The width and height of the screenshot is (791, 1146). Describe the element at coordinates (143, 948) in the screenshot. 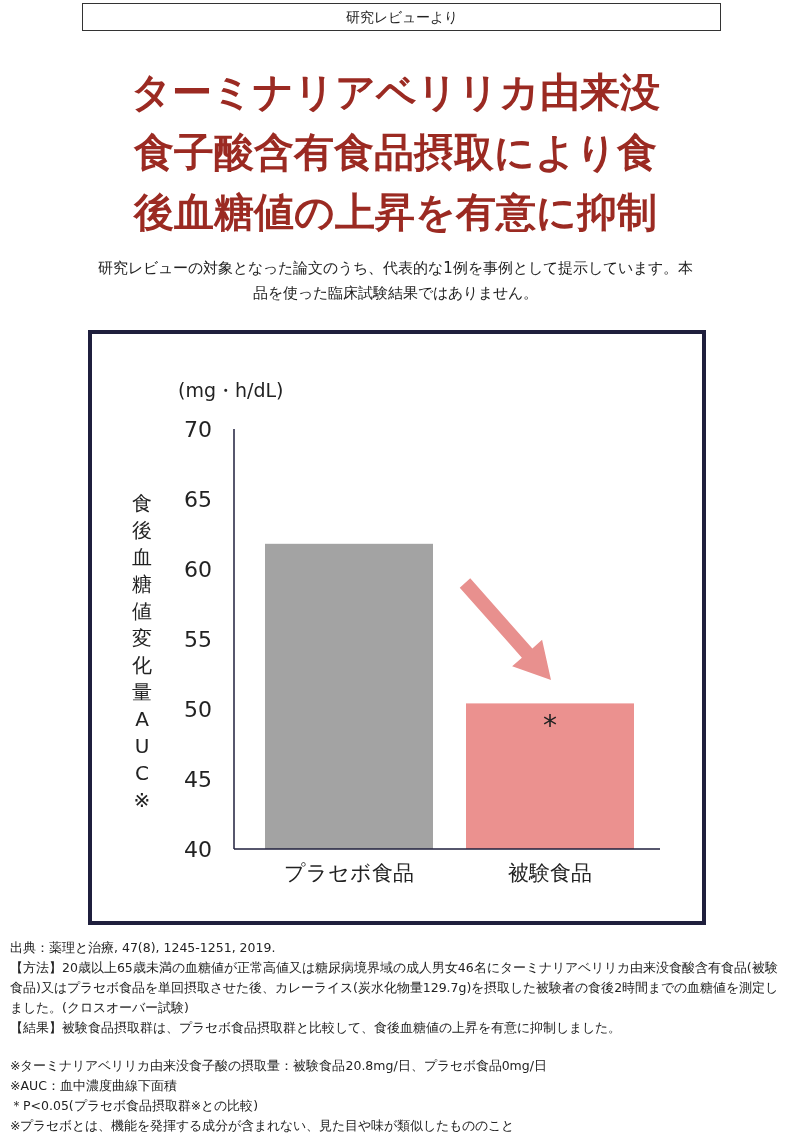

I see `source-note: 出典：薬理と治療, 47(8), 1245-1251, 2019.` at that location.